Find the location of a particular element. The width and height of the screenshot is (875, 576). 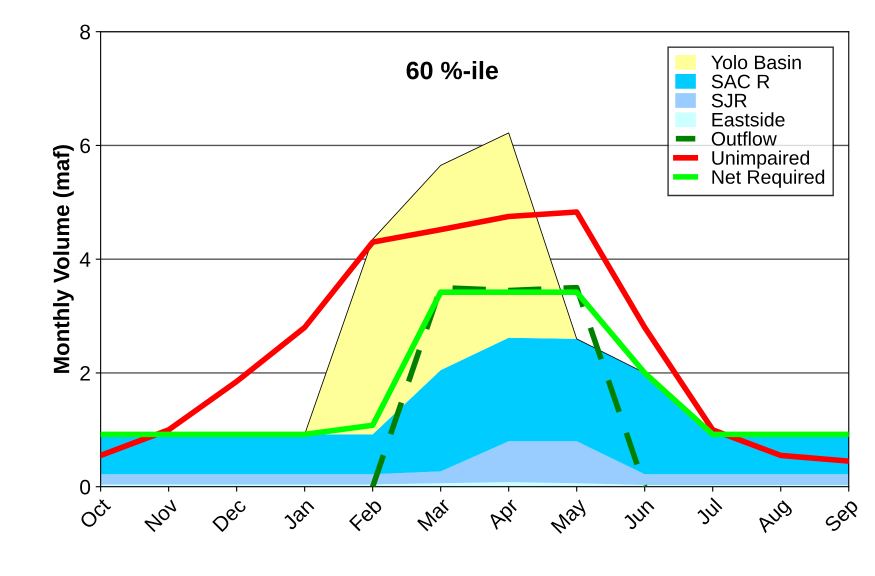

legend-label: Unimpaired is located at coordinates (761, 159).